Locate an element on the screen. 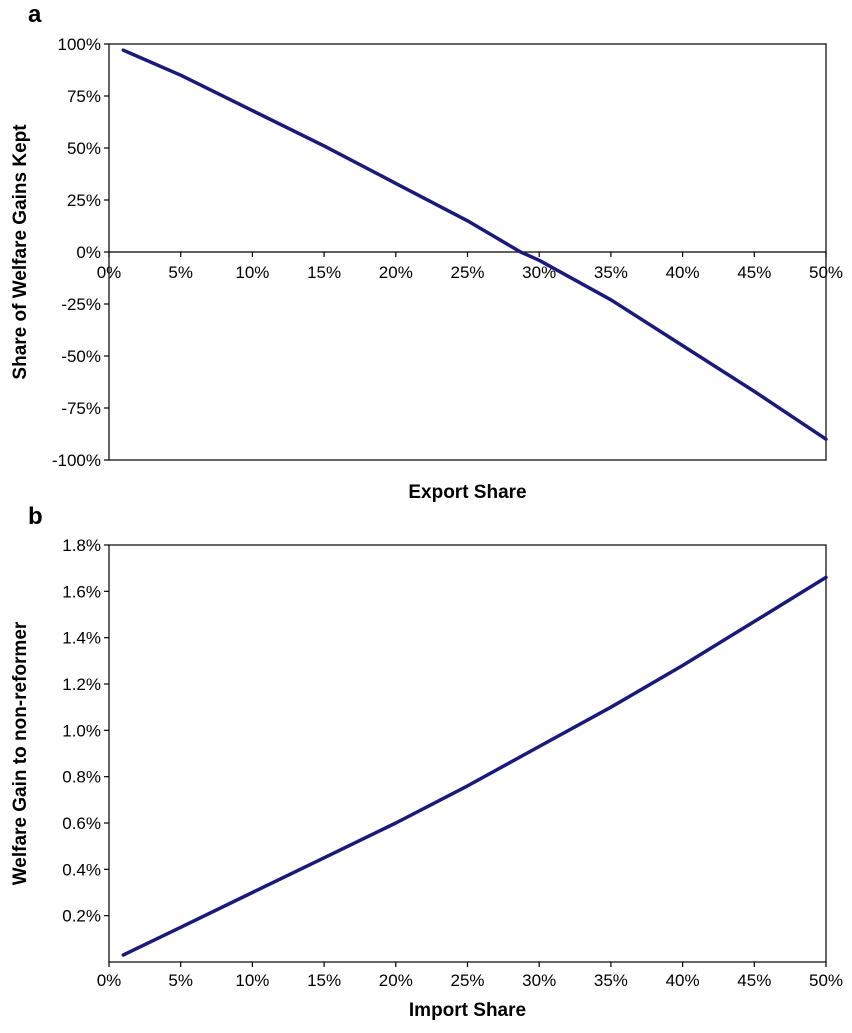  x-axis-title: Export Share is located at coordinates (467, 492).